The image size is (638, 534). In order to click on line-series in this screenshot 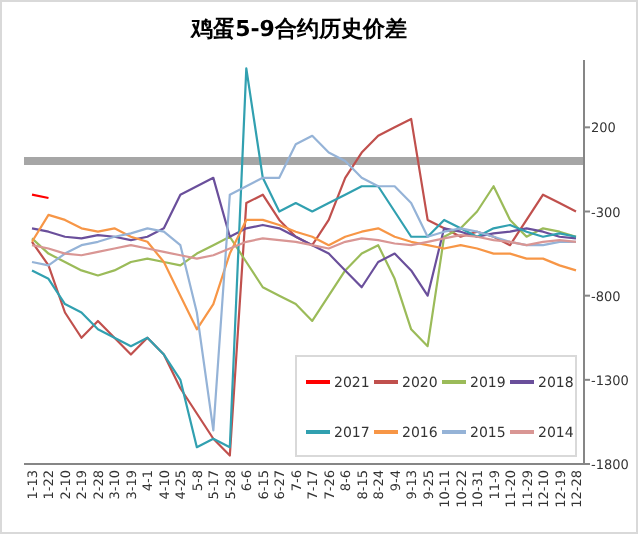, I will do `click(304, 246)`.